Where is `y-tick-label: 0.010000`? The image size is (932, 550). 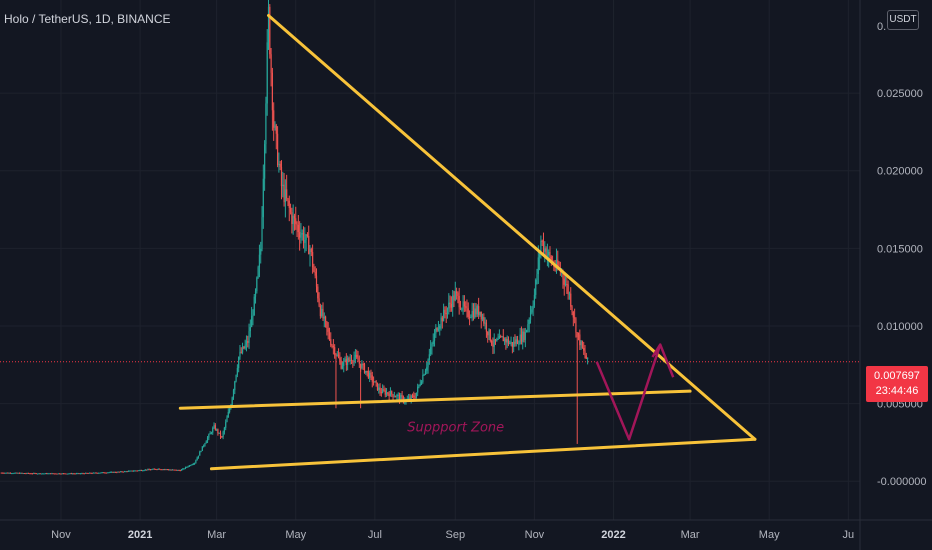
y-tick-label: 0.010000 is located at coordinates (900, 327).